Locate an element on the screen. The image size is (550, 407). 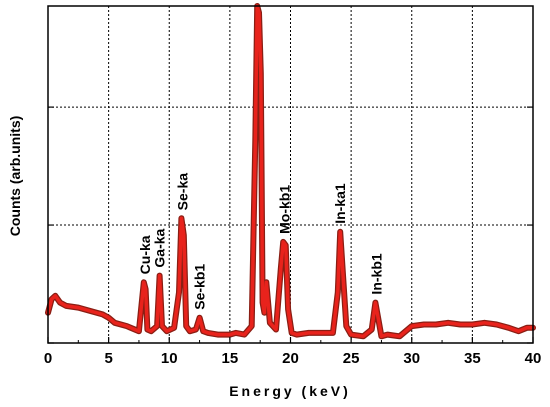
x-tick-label: 35 is located at coordinates (472, 358).